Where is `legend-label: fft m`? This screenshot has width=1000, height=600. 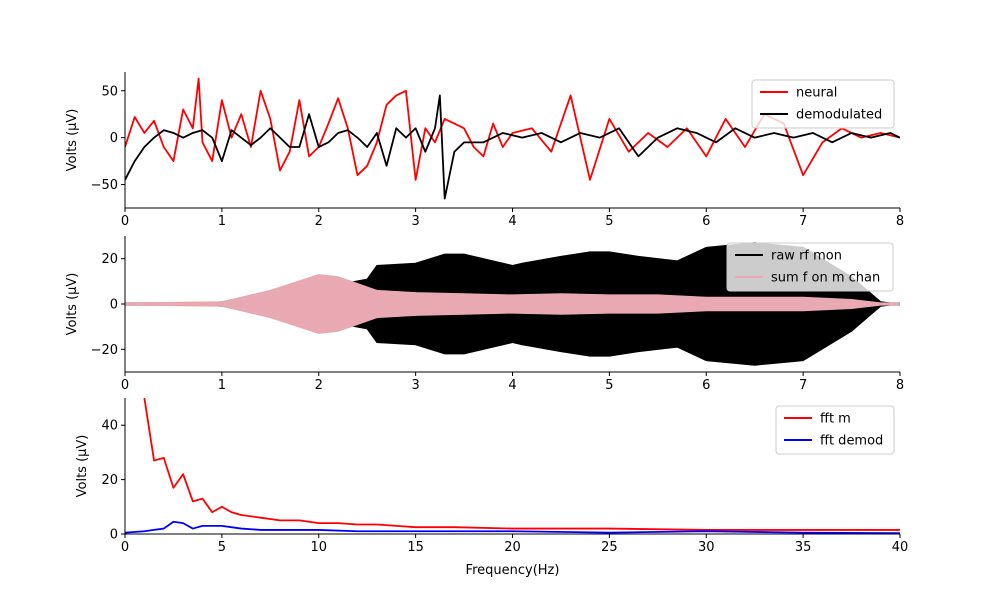
legend-label: fft m is located at coordinates (835, 419).